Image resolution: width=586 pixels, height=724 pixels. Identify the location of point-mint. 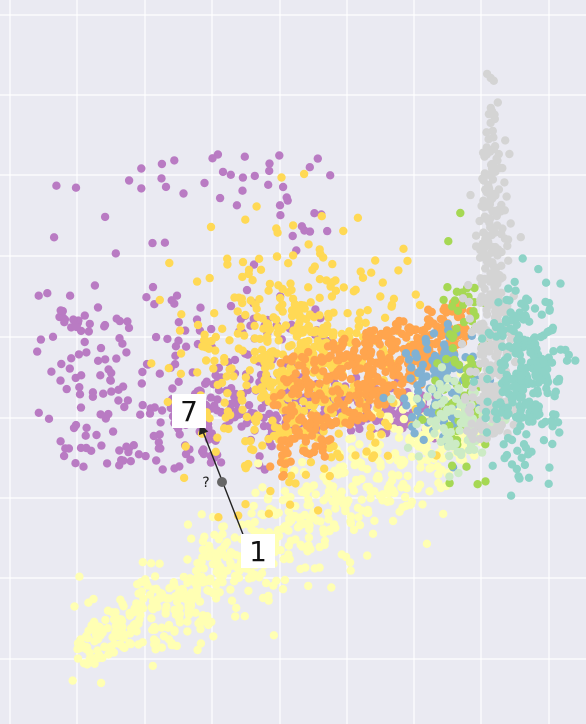
(418, 456).